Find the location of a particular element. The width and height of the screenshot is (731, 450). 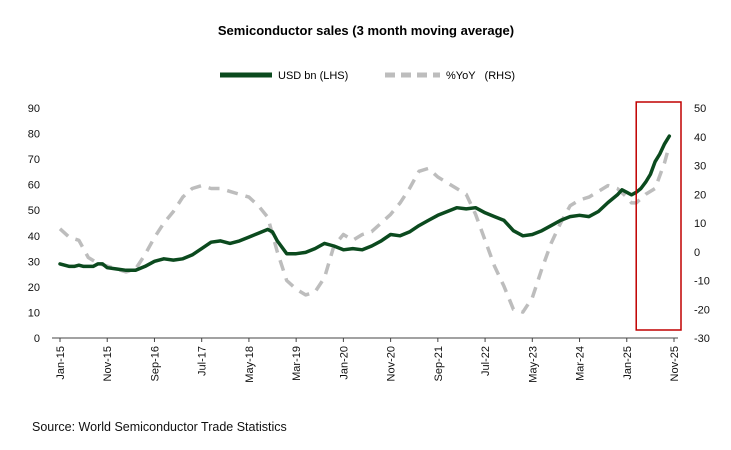

left-tick-label: 20 is located at coordinates (34, 288).